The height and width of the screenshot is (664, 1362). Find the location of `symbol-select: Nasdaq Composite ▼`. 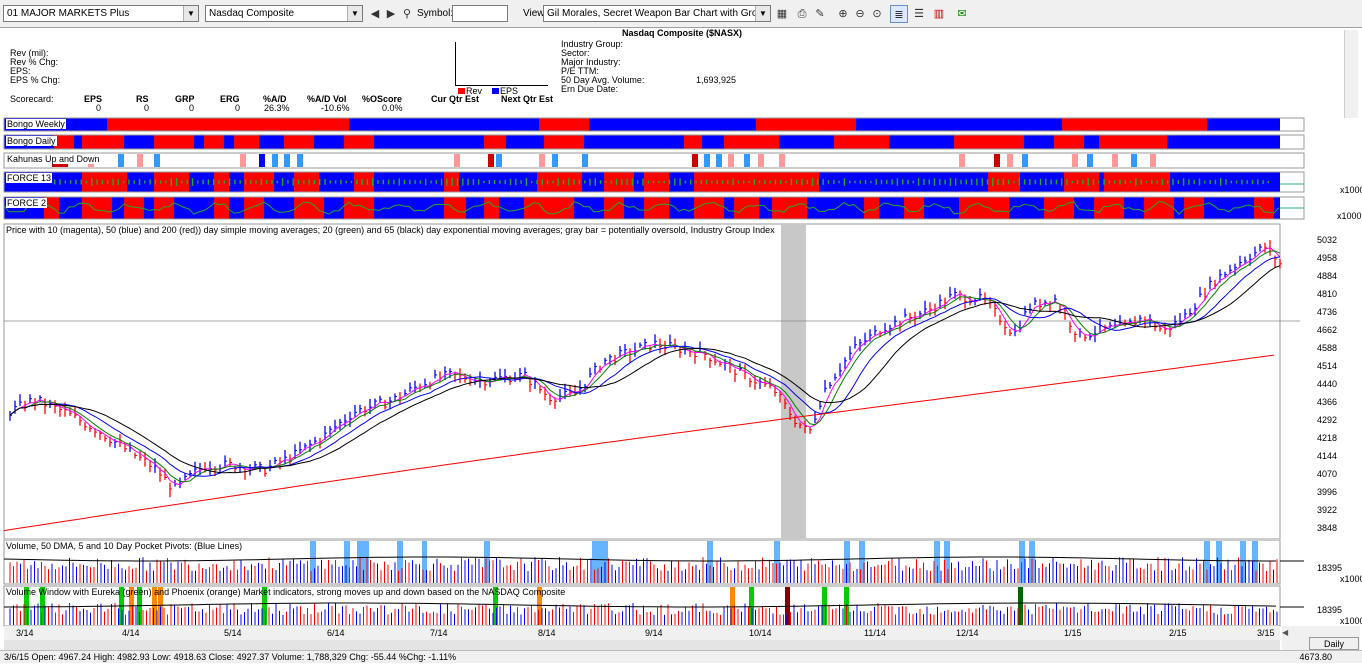

symbol-select: Nasdaq Composite ▼ is located at coordinates (284, 13).